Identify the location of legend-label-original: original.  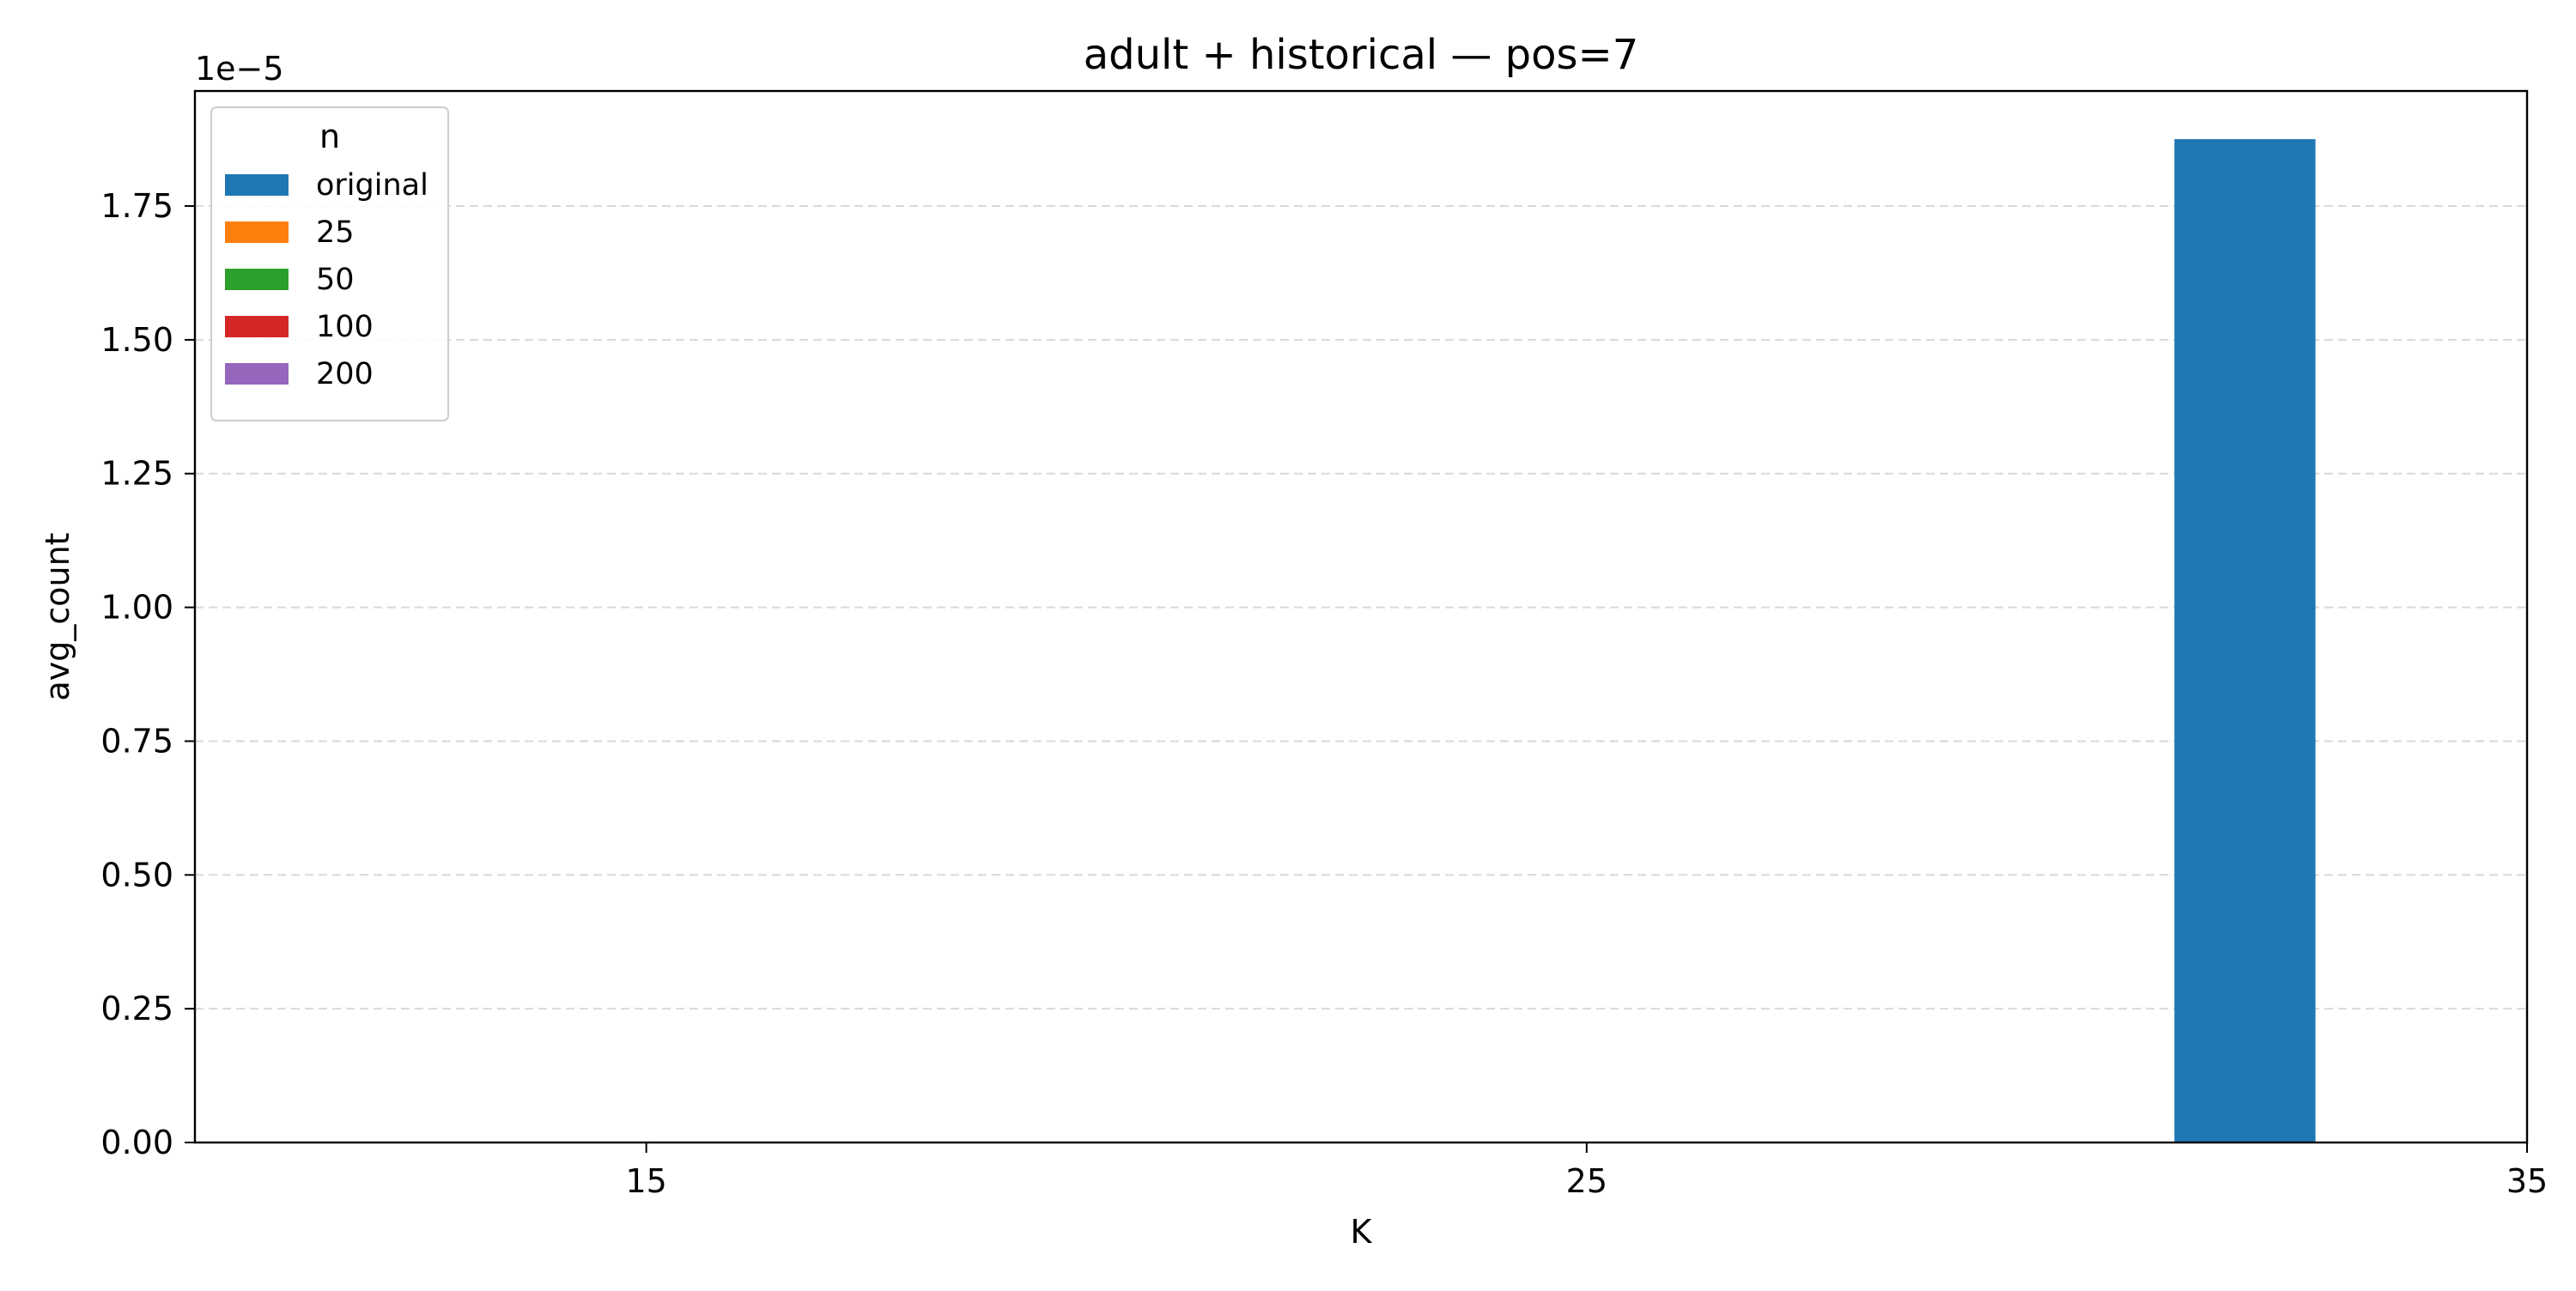
(372, 185).